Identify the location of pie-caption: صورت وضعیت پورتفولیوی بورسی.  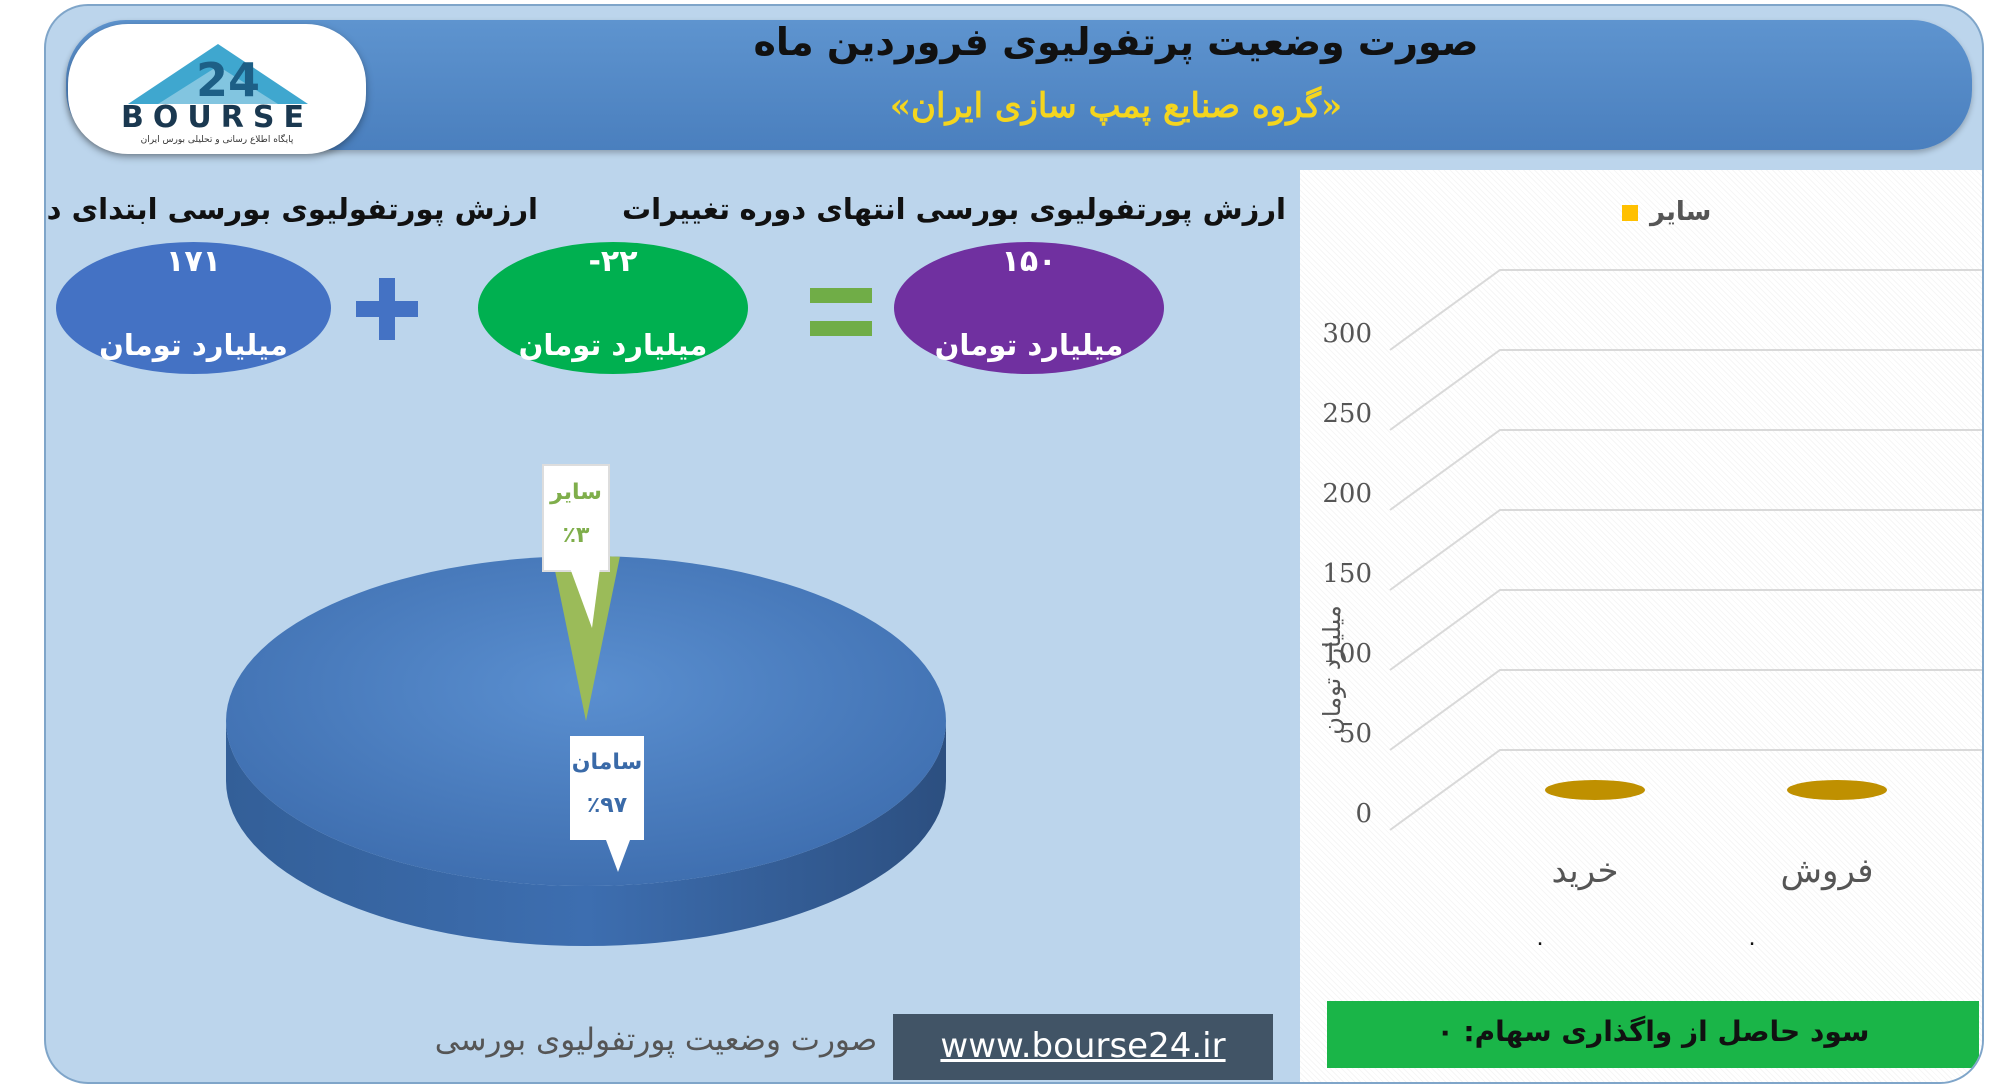
(656, 1040).